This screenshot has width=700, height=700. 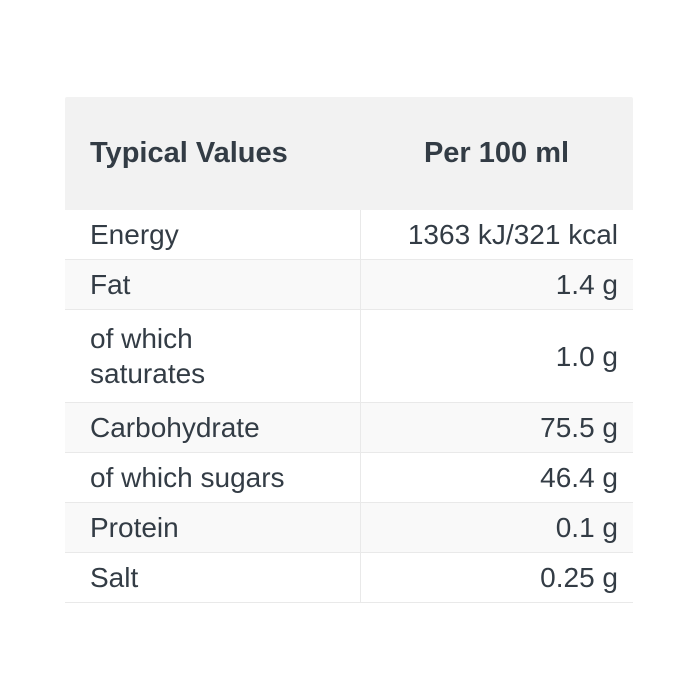 What do you see at coordinates (349, 235) in the screenshot?
I see `table-row-energy: Energy 1363 kJ/321 kcal` at bounding box center [349, 235].